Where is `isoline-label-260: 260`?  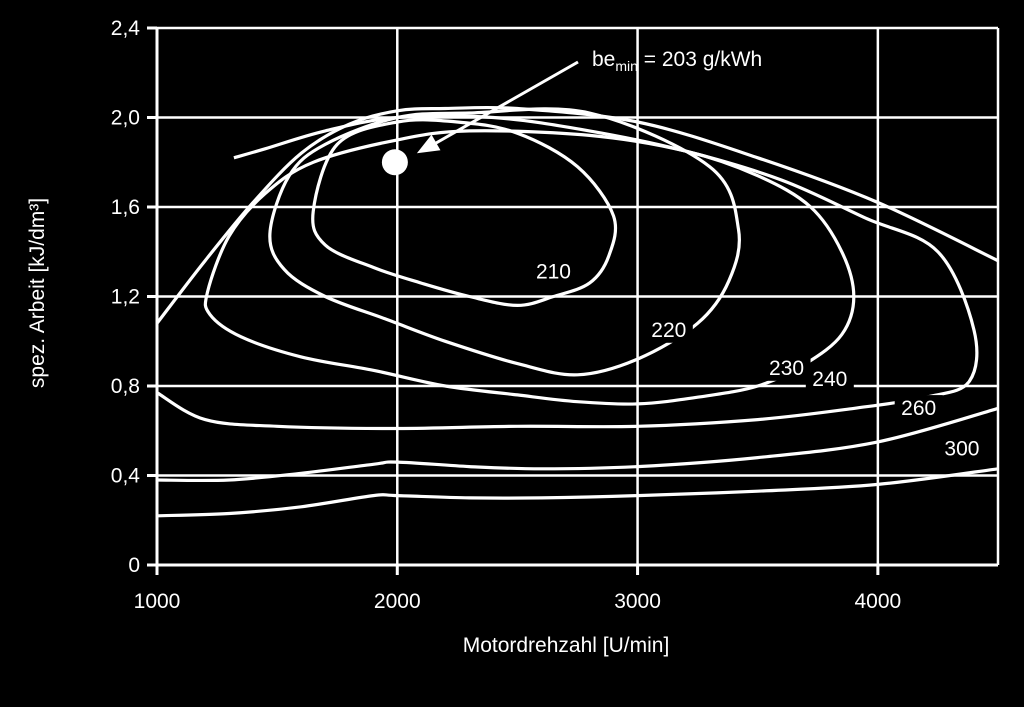
isoline-label-260: 260 is located at coordinates (918, 408).